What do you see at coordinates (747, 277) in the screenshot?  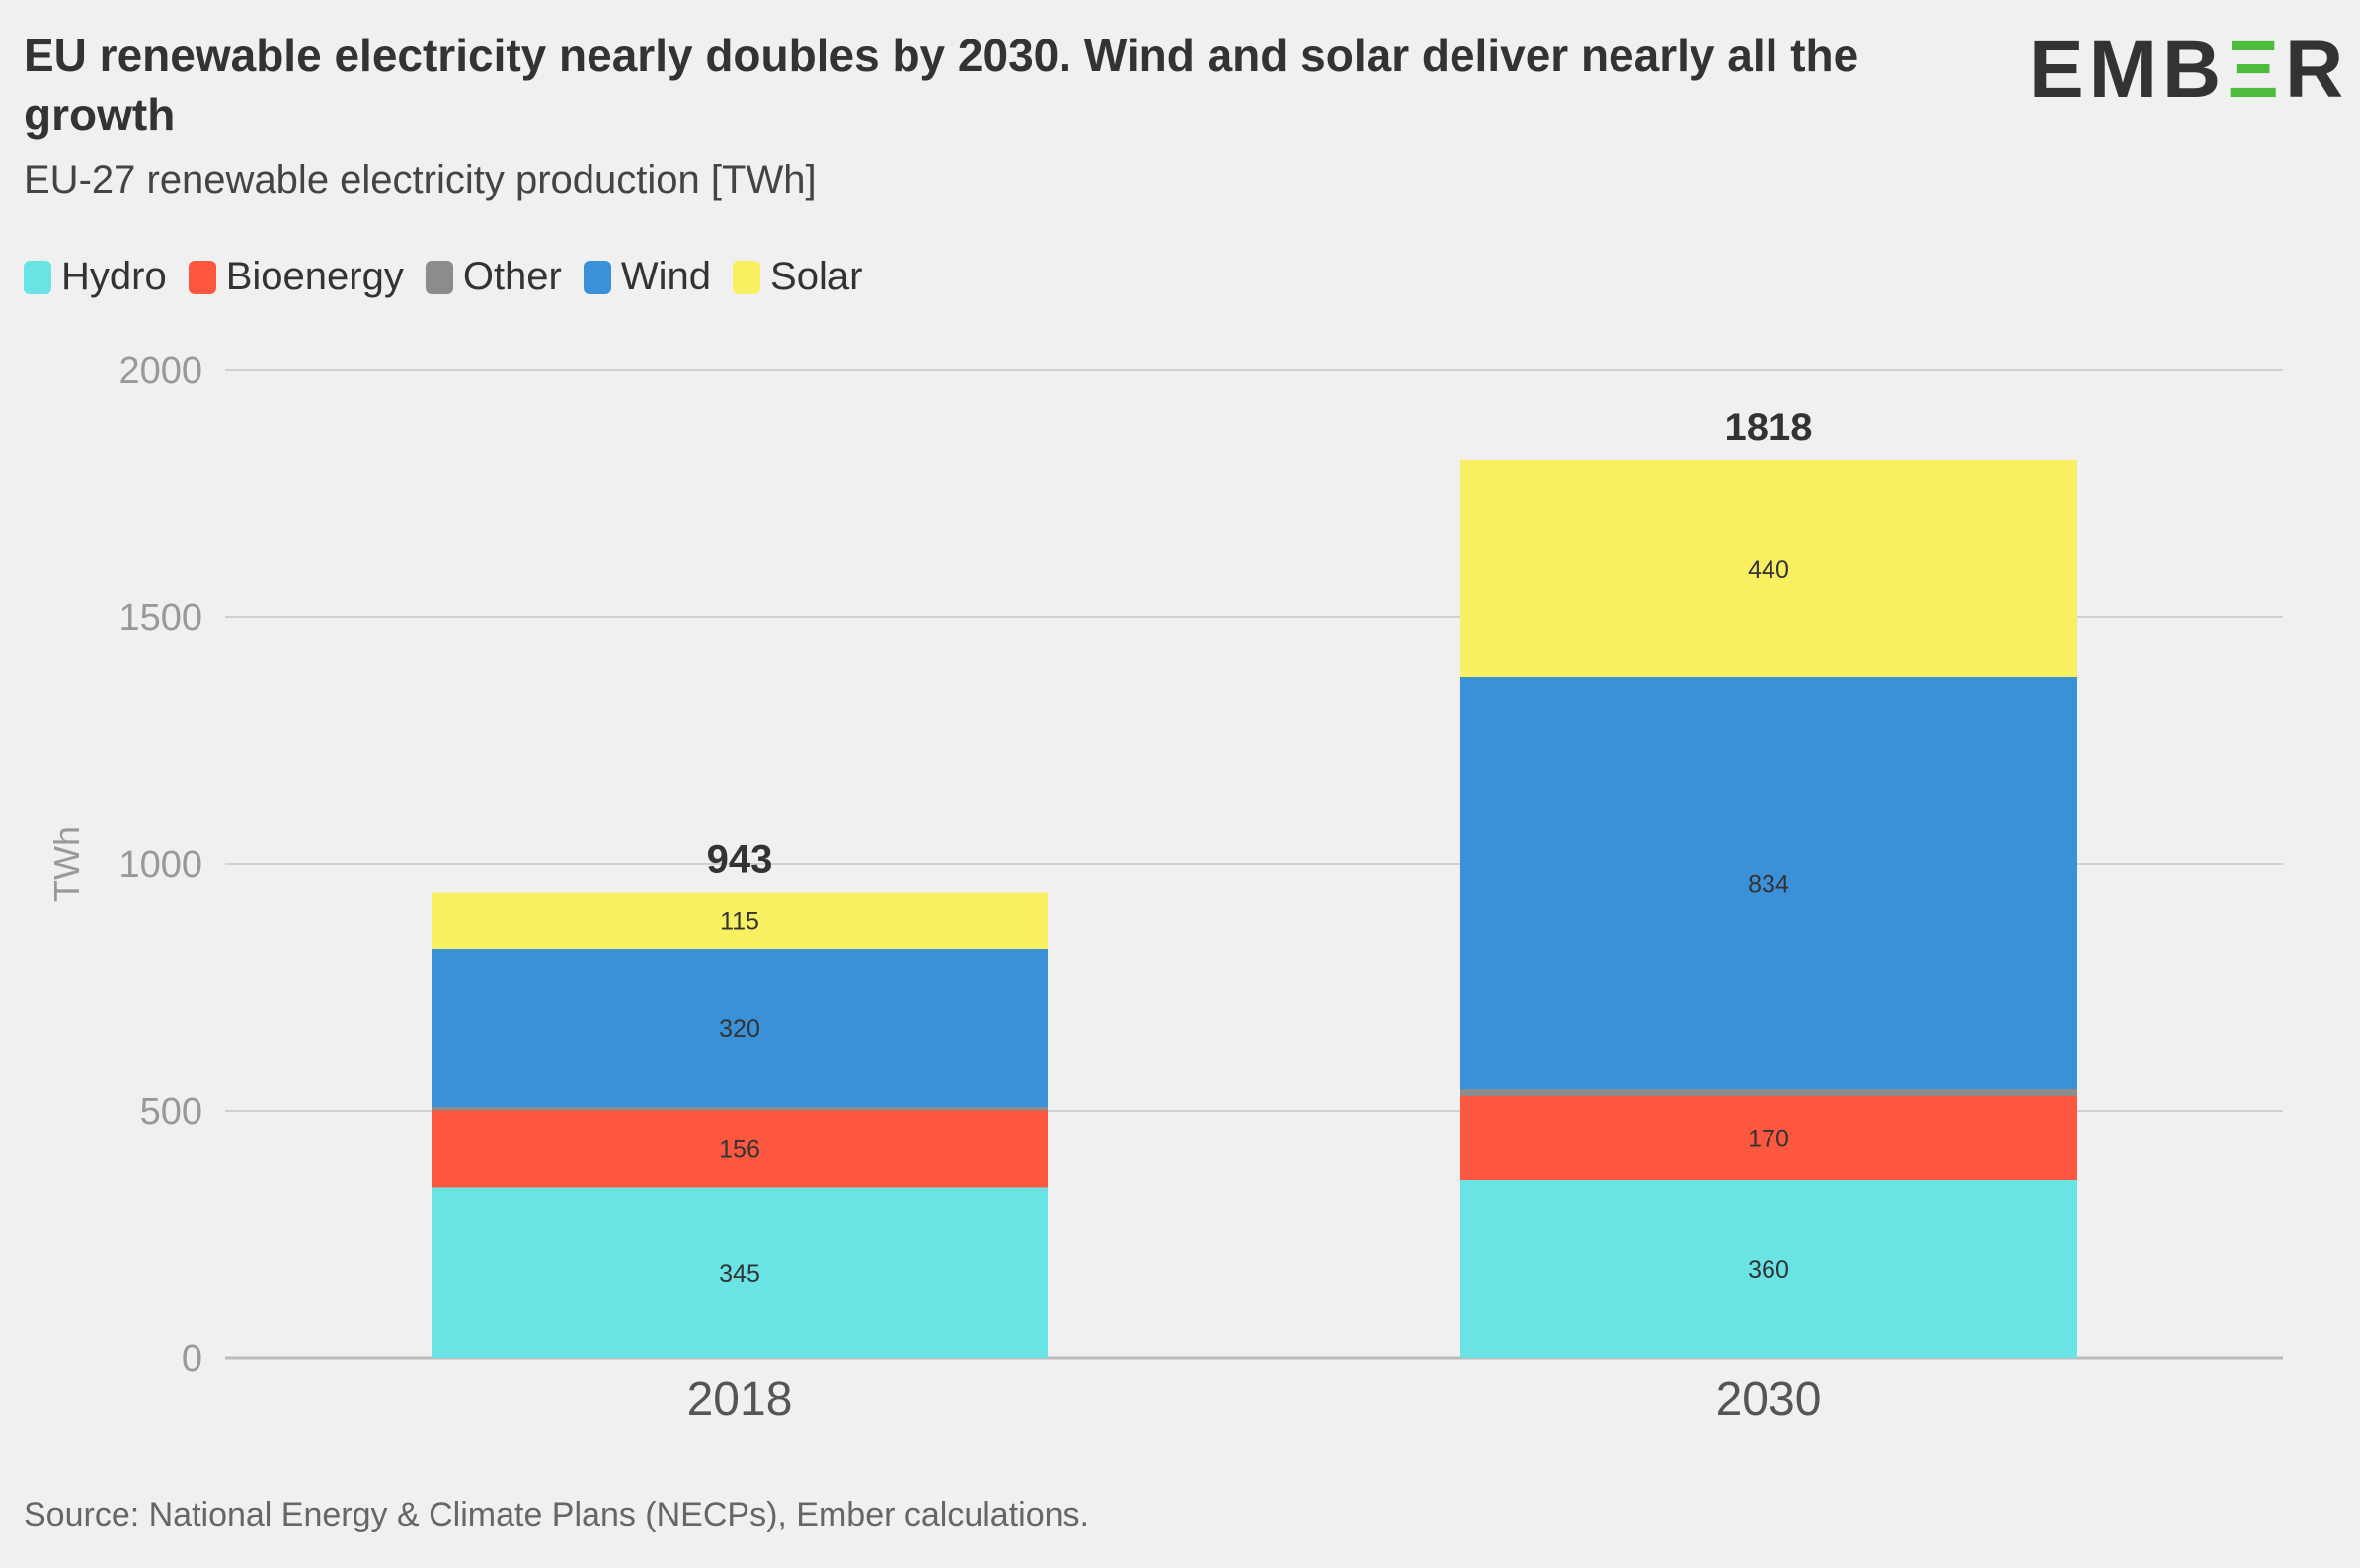 I see `legend-swatch-solar` at bounding box center [747, 277].